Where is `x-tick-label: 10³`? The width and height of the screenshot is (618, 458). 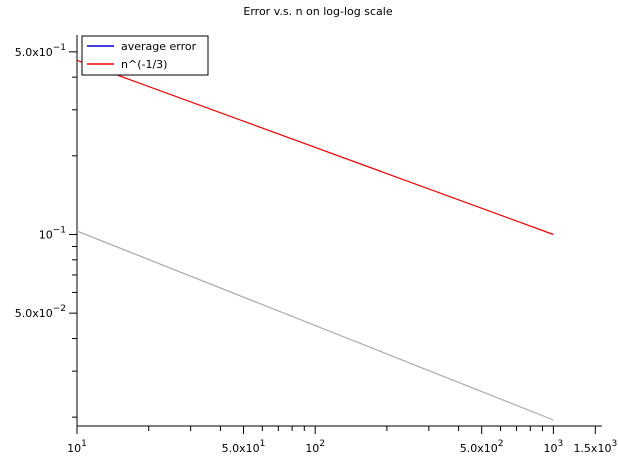
x-tick-label: 10³ is located at coordinates (554, 447).